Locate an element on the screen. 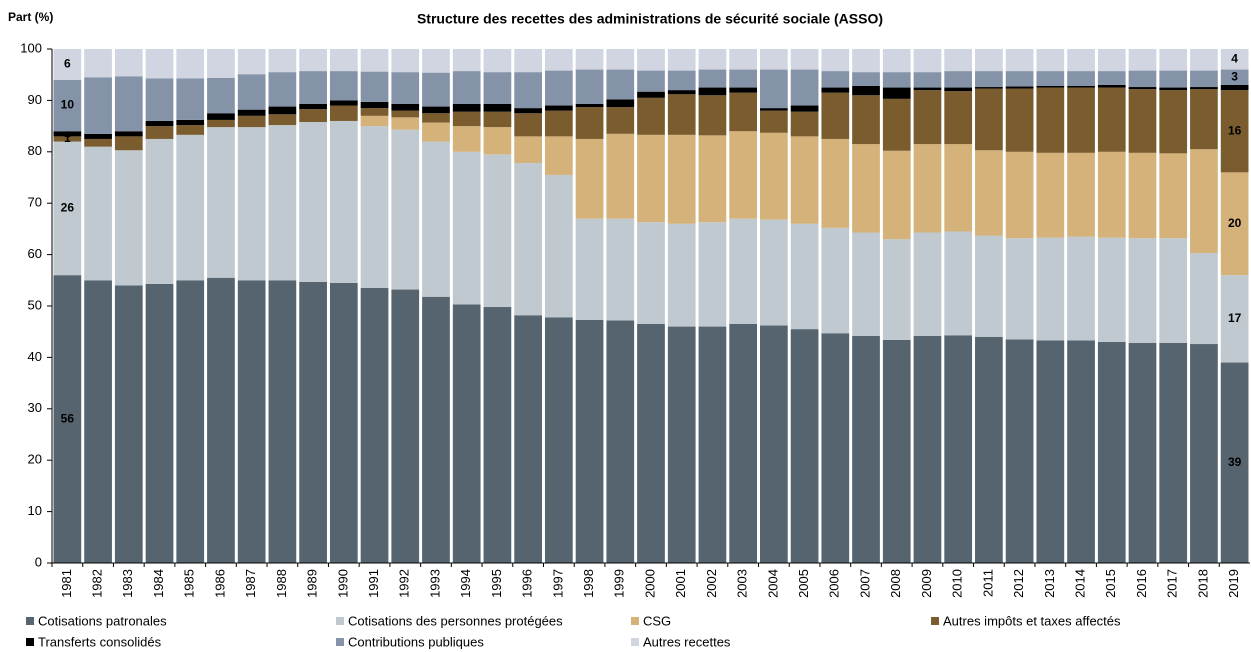 The width and height of the screenshot is (1251, 652). y-tick-label: 60 is located at coordinates (35, 253).